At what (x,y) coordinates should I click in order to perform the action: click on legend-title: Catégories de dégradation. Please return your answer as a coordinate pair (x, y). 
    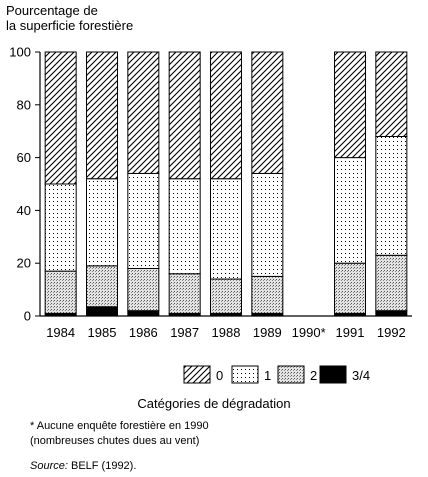
    Looking at the image, I should click on (214, 403).